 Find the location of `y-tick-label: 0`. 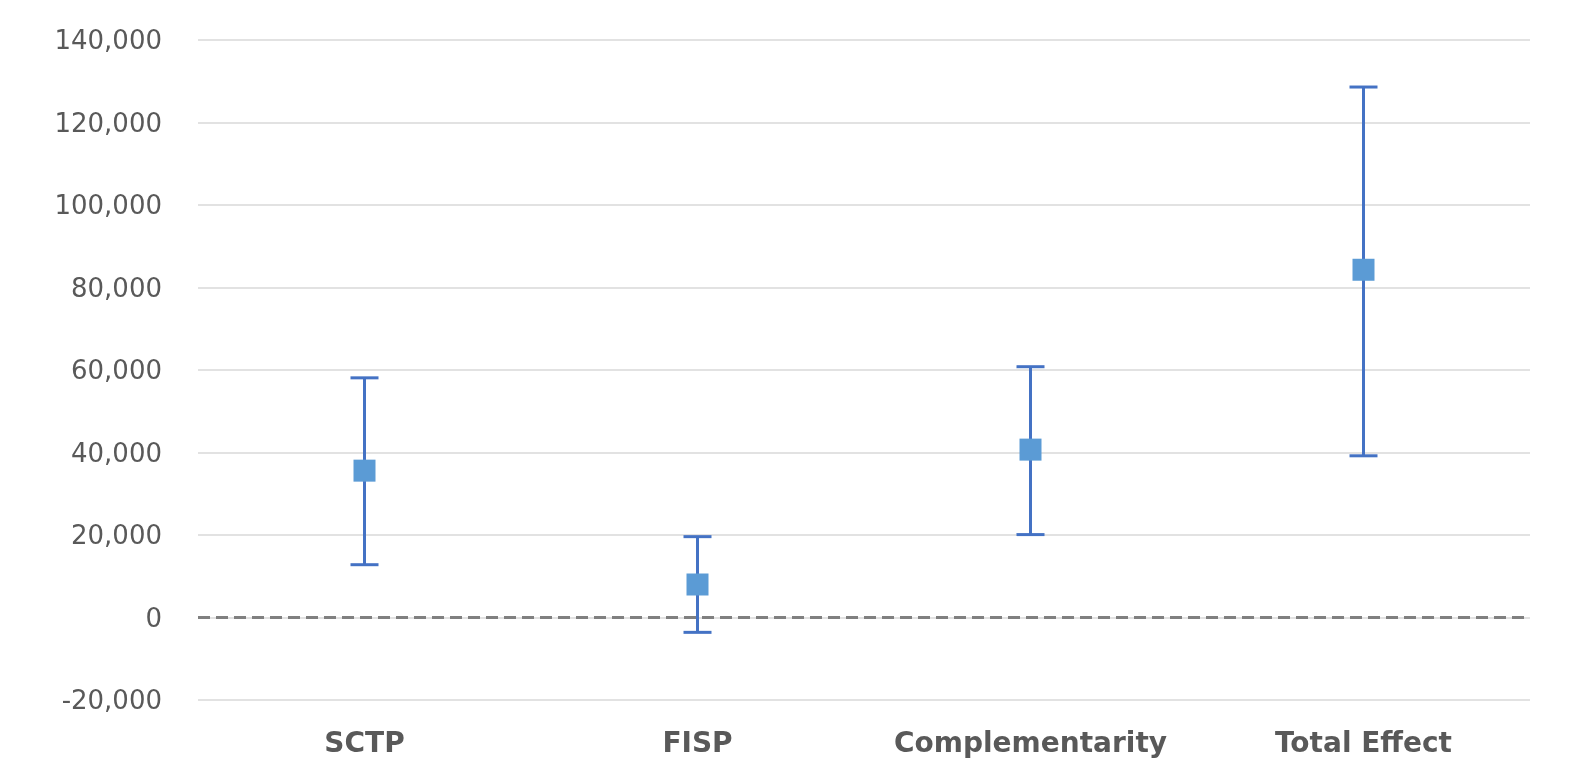

y-tick-label: 0 is located at coordinates (153, 617).